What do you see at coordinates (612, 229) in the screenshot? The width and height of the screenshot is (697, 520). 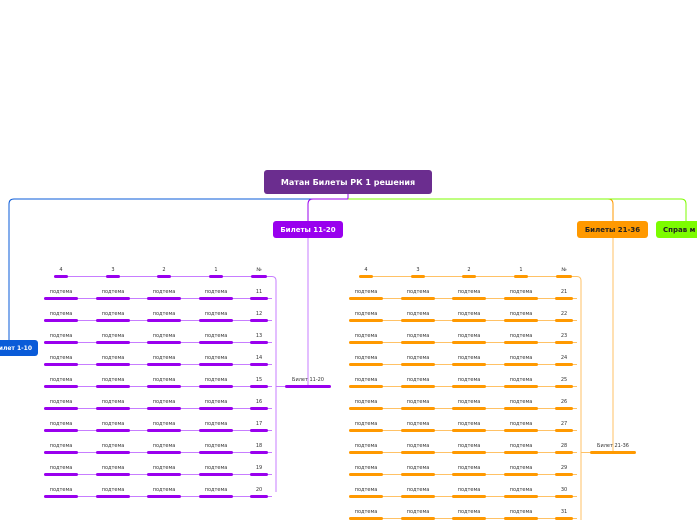 I see `branch-node-tickets-21-36: Билеты 21-36` at bounding box center [612, 229].